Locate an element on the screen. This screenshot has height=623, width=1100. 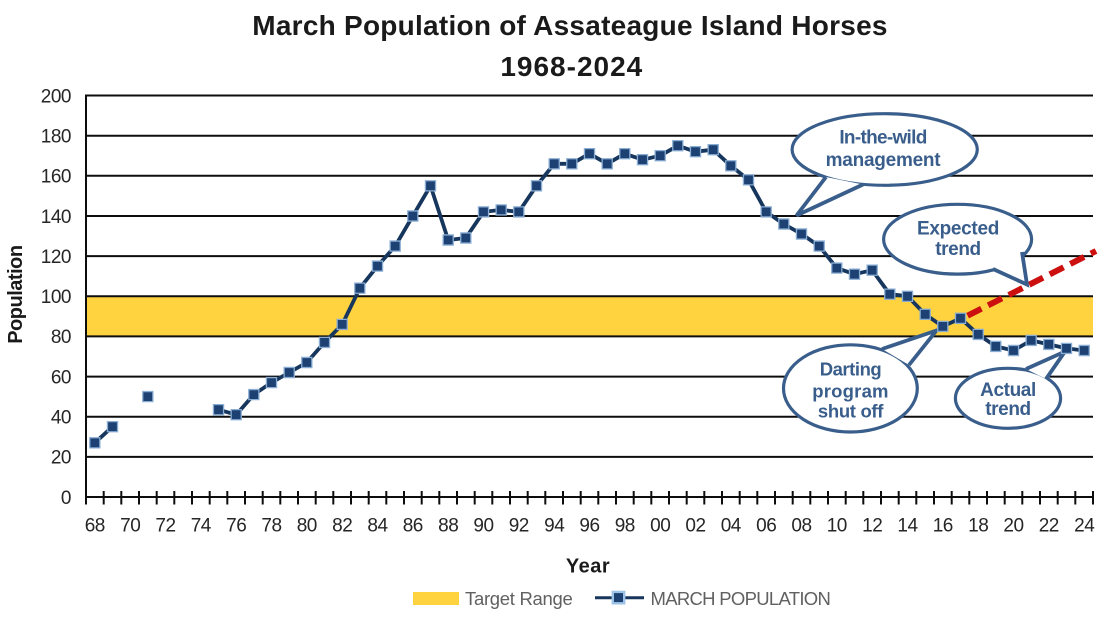
svg-text: In-the-wild is located at coordinates (882, 138).